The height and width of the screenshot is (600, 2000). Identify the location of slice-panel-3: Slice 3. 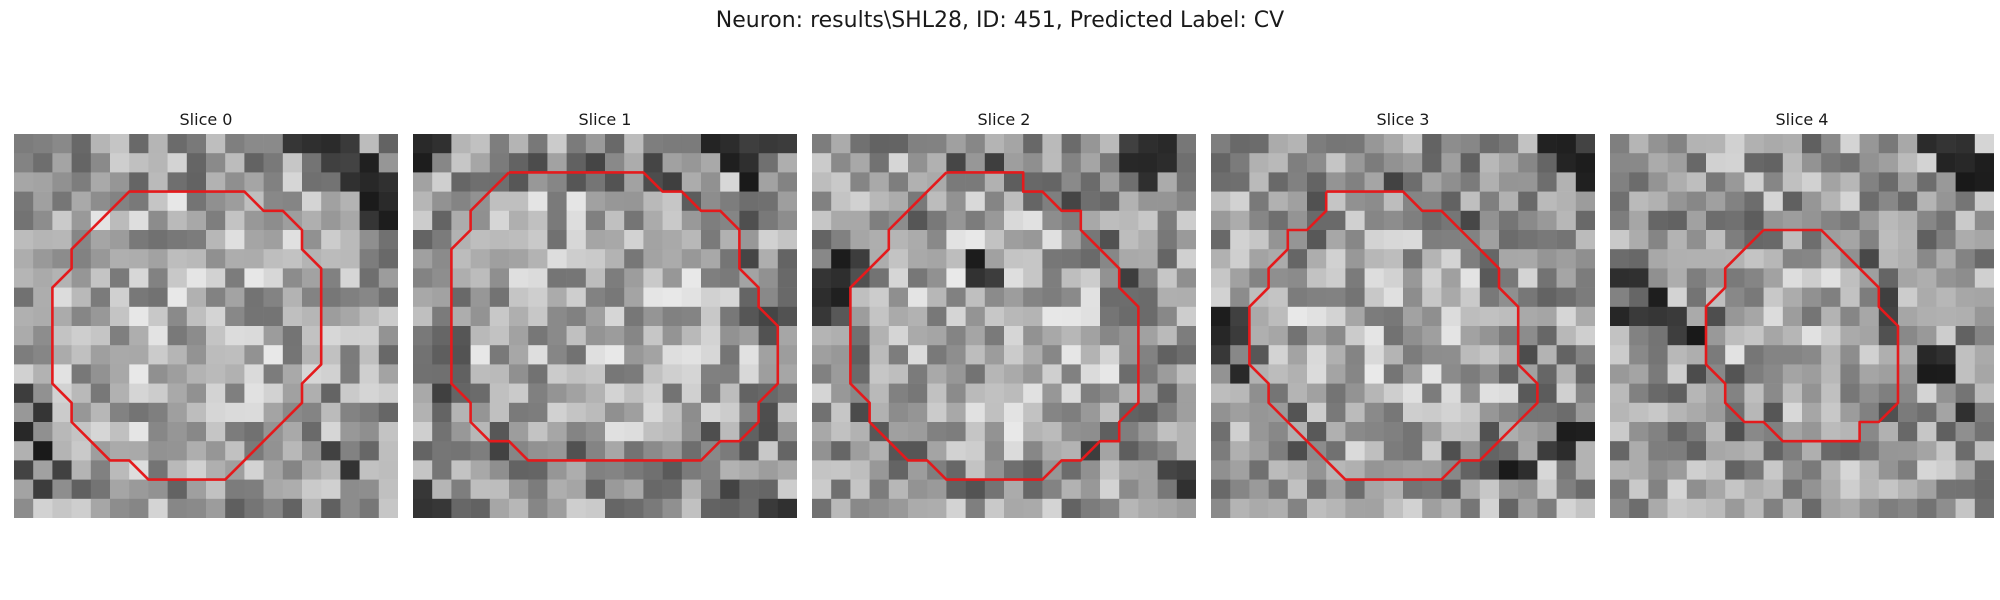
(1403, 314).